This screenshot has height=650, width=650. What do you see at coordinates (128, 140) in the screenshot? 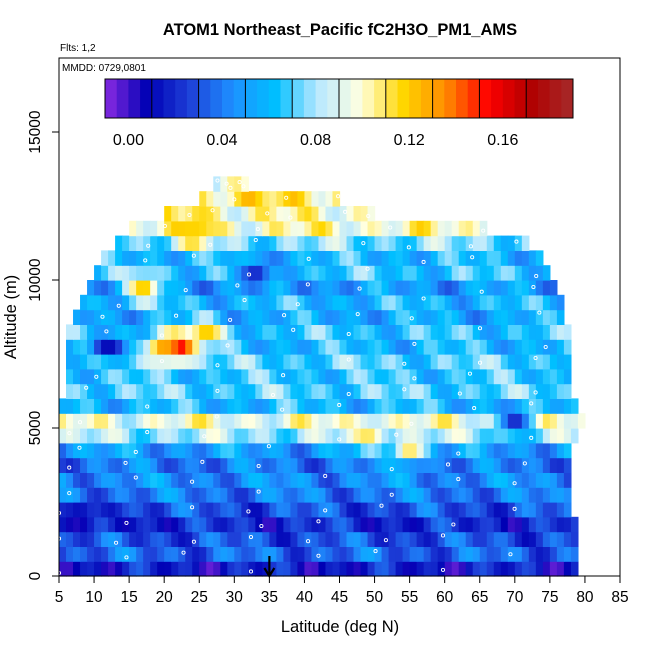
I see `colorbar-tick-label: 0.00` at bounding box center [128, 140].